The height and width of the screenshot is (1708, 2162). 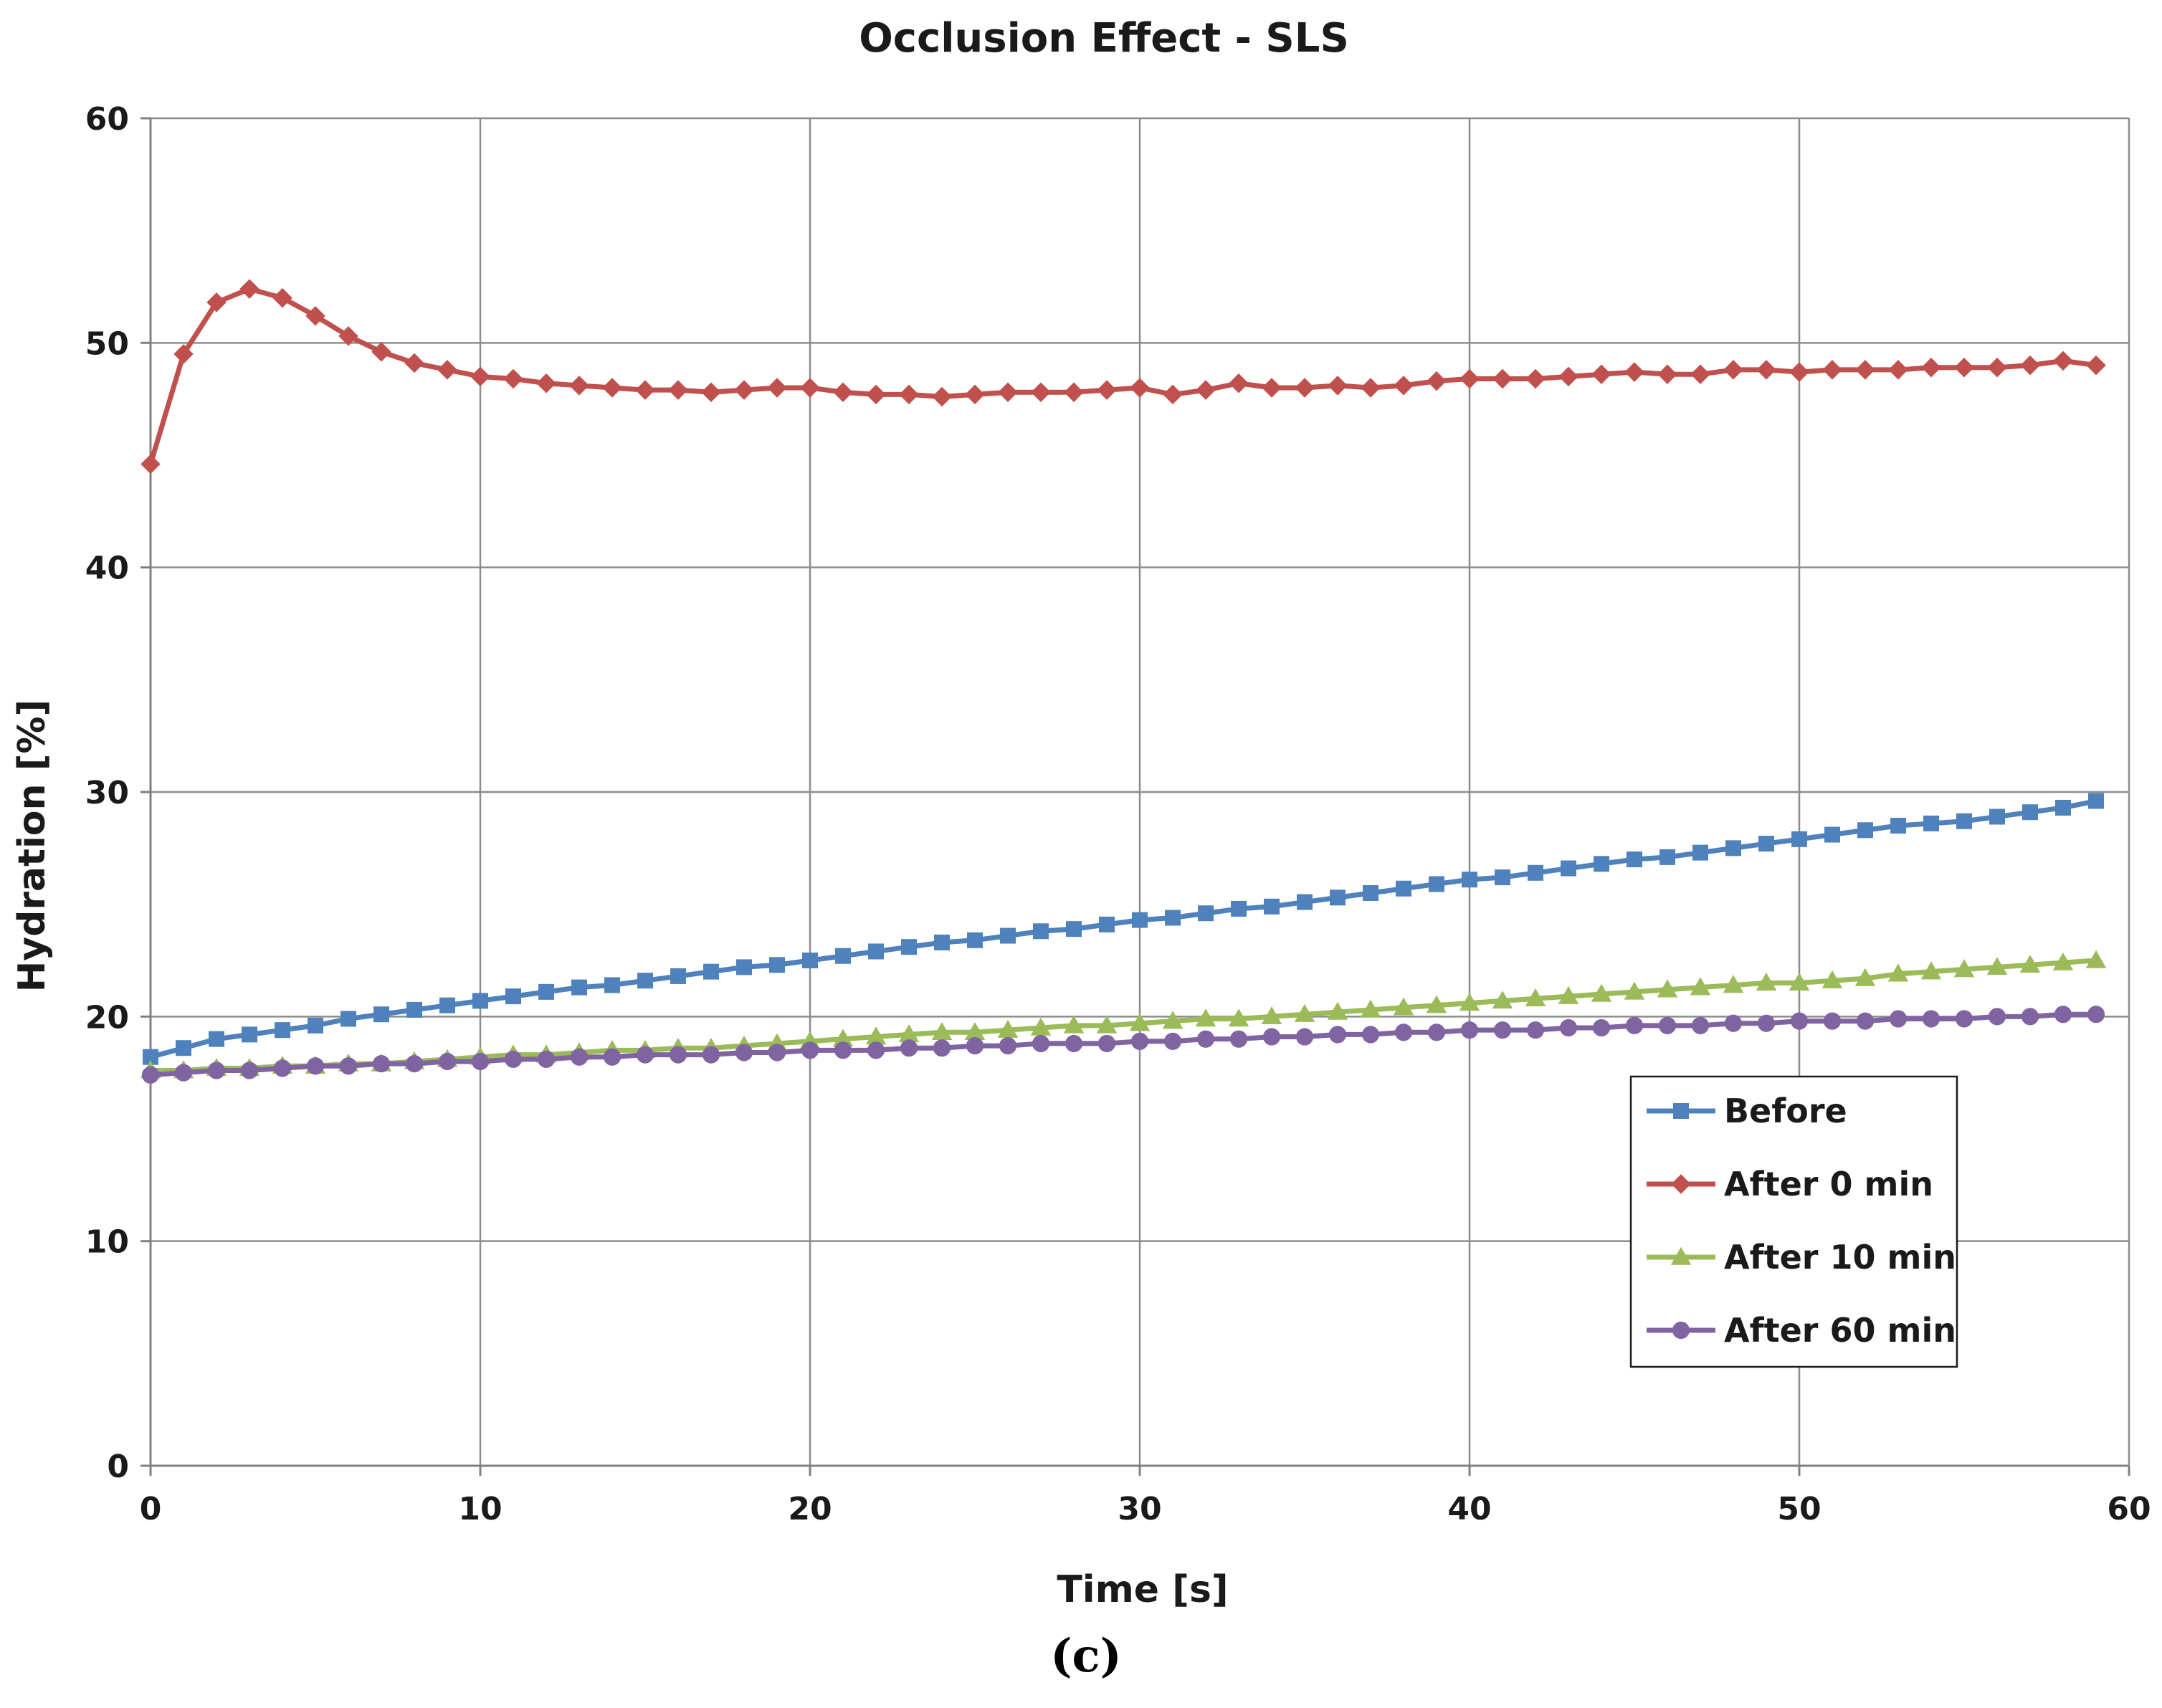 What do you see at coordinates (1123, 376) in the screenshot?
I see `series-after-0-min` at bounding box center [1123, 376].